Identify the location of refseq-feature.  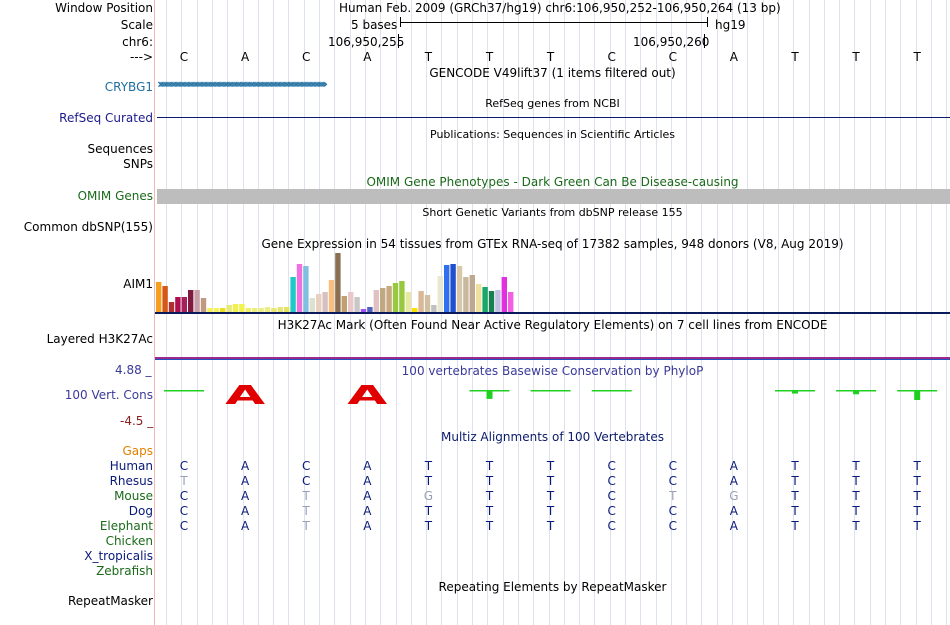
(553, 117).